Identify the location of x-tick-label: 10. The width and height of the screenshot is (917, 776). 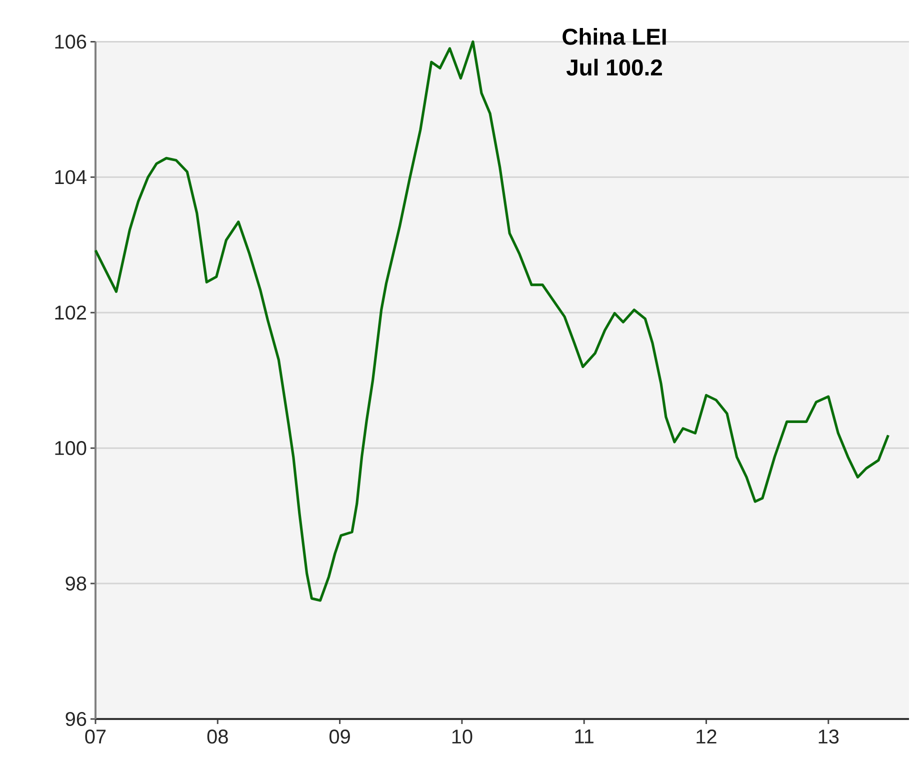
(462, 737).